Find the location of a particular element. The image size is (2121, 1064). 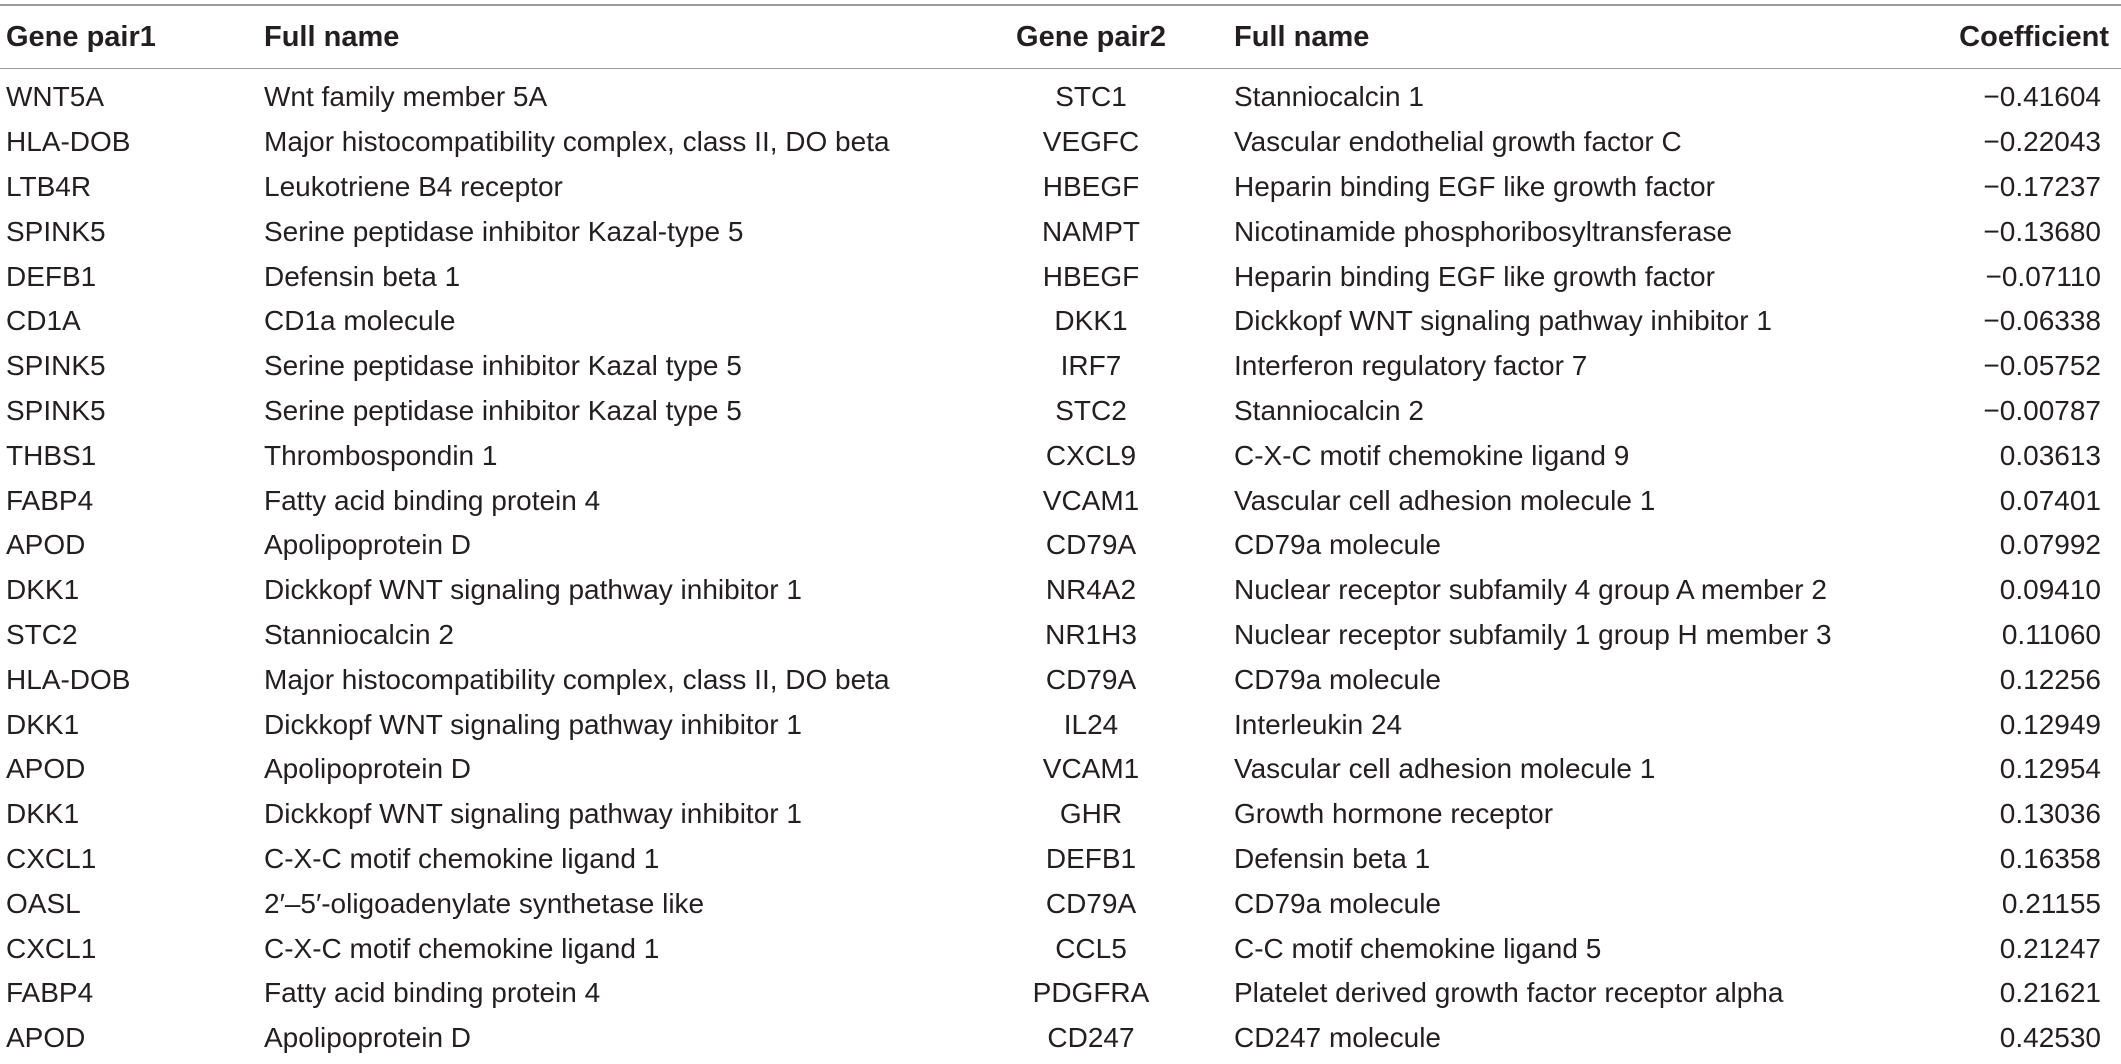

gene-pair2-cell: DEFB1 is located at coordinates (1091, 858).